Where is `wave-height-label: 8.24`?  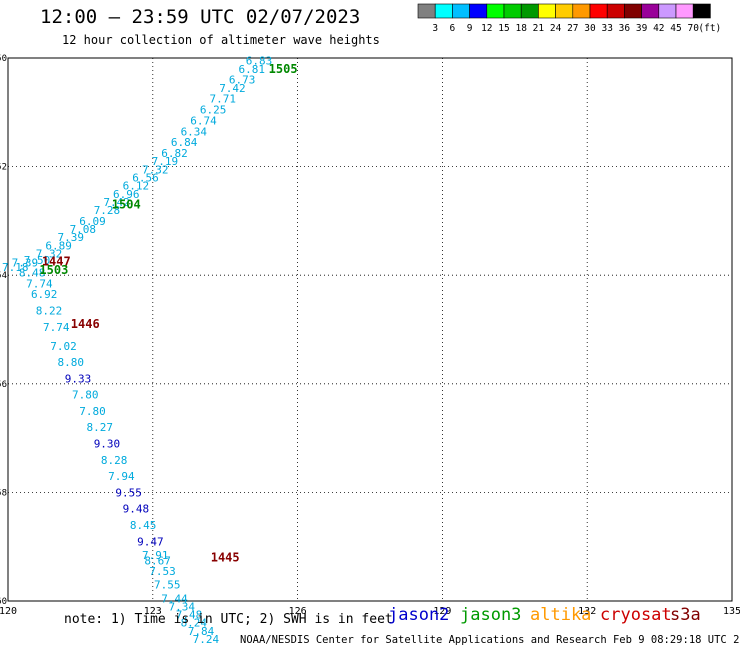
wave-height-label: 8.24 is located at coordinates (194, 623).